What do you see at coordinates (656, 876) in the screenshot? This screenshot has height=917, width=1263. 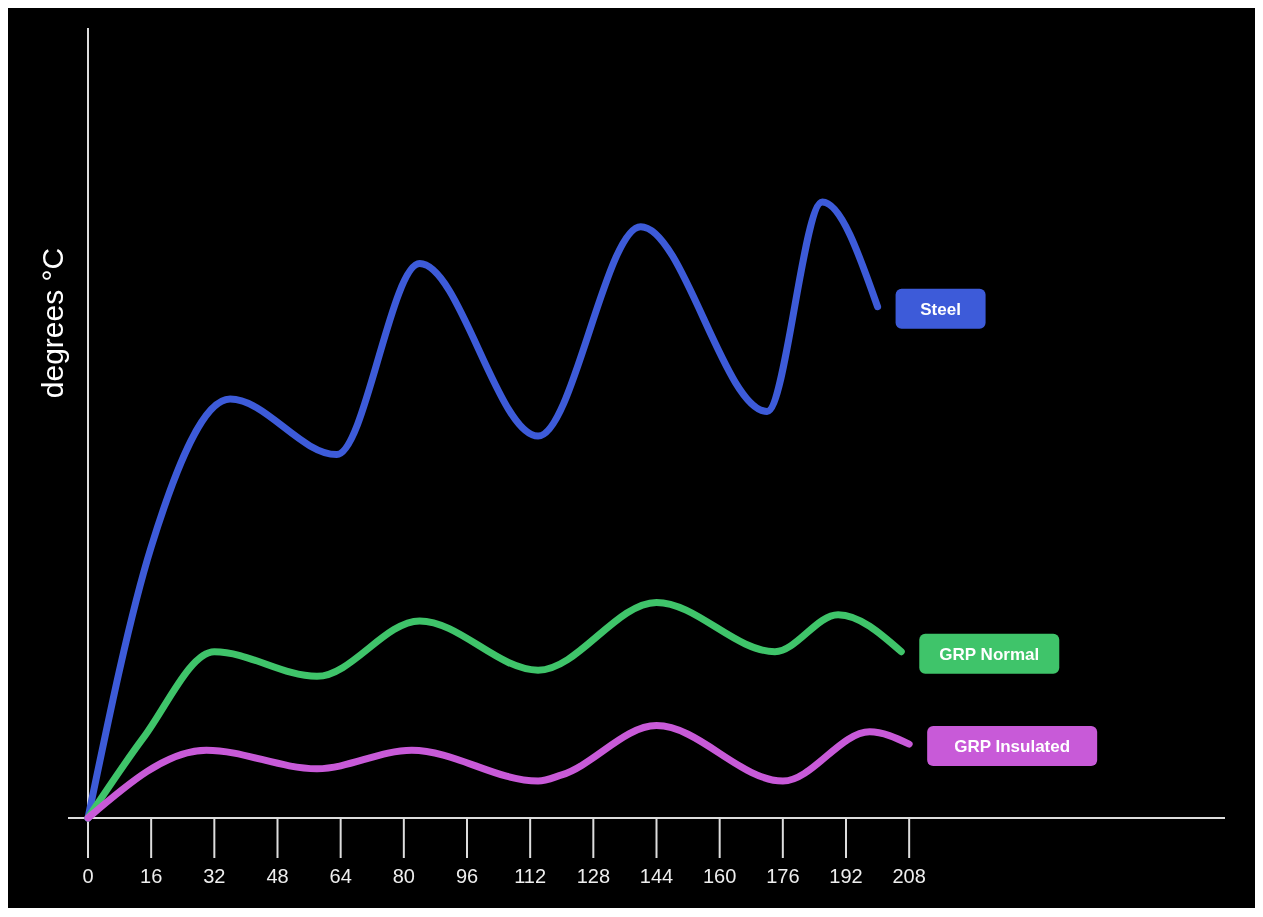 I see `x-tick-label: 144` at bounding box center [656, 876].